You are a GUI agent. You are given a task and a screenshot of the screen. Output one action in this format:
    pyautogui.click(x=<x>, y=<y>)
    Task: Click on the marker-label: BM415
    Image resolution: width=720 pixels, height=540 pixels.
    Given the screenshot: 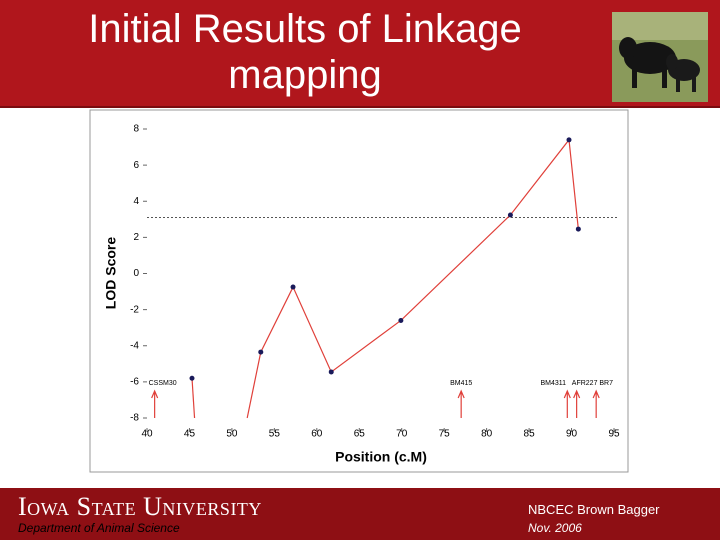 What is the action you would take?
    pyautogui.click(x=461, y=383)
    